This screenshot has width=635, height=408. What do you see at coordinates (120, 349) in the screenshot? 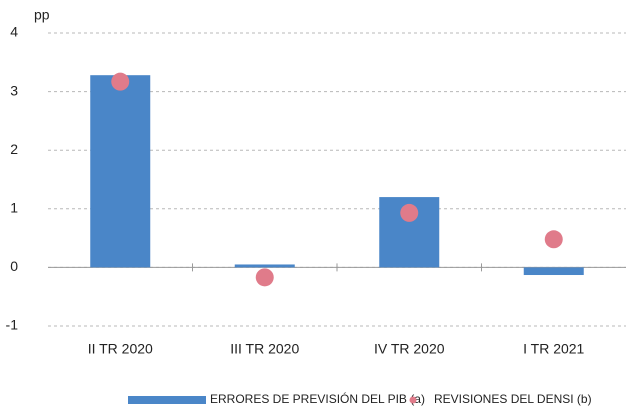
I see `x-tick-label: II TR 2020` at bounding box center [120, 349].